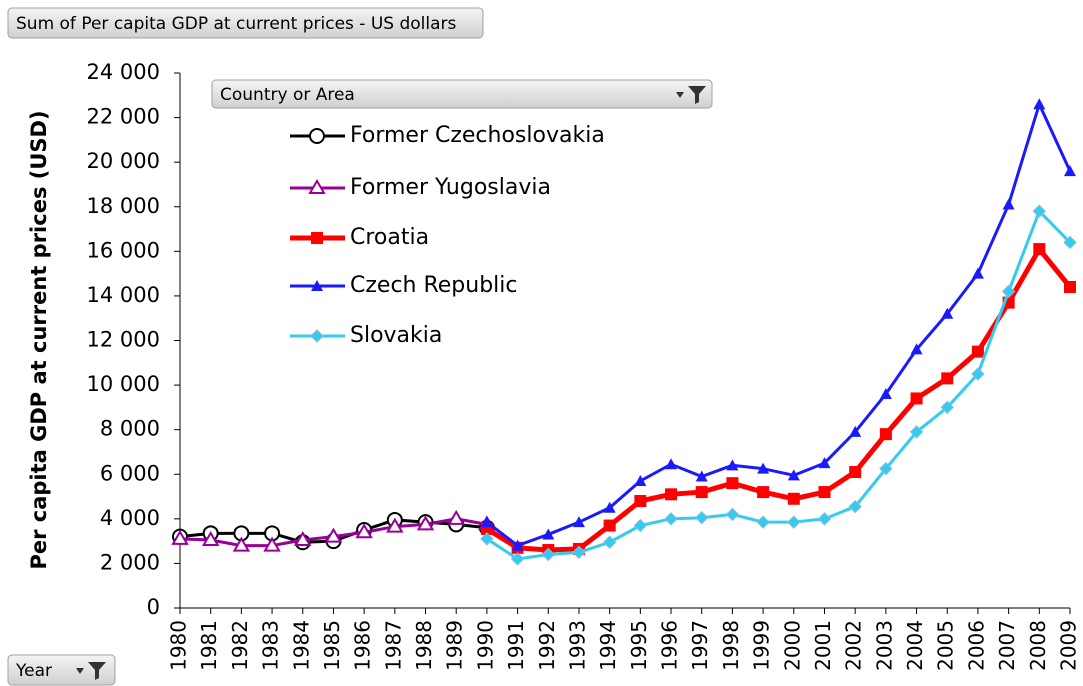 The image size is (1083, 686). What do you see at coordinates (608, 645) in the screenshot?
I see `x-tick-label: 1994` at bounding box center [608, 645].